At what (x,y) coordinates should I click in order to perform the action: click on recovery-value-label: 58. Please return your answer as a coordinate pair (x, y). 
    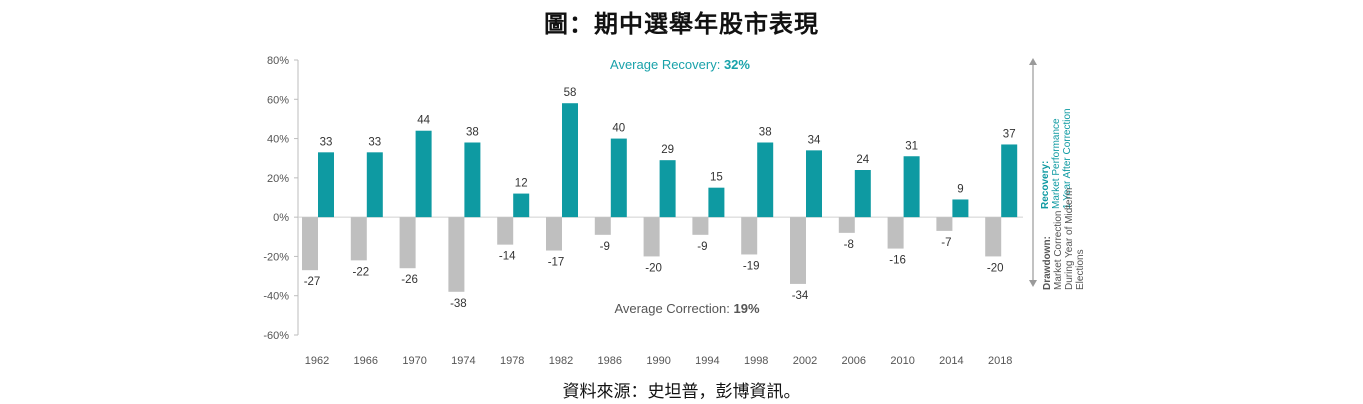
    Looking at the image, I should click on (570, 93).